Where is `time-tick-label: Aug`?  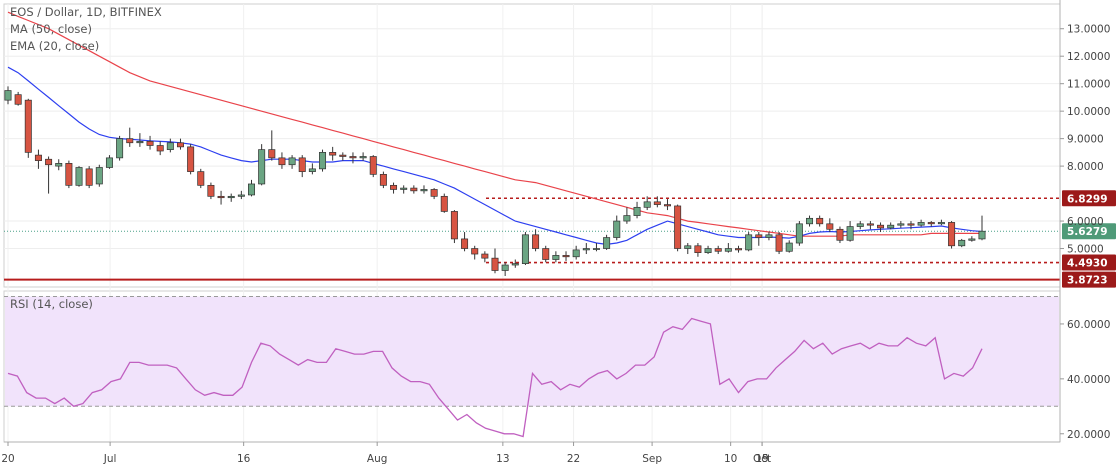 time-tick-label: Aug is located at coordinates (377, 459).